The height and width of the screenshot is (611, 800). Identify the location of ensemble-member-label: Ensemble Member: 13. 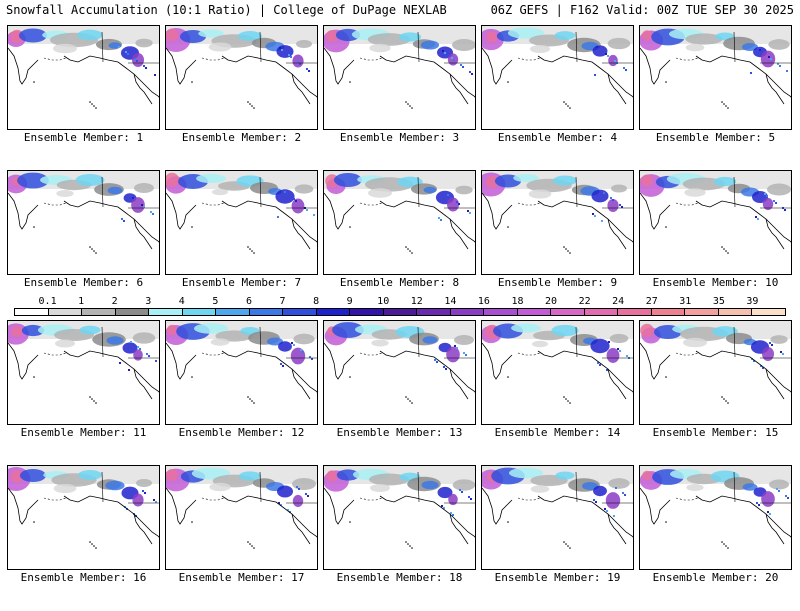
(399, 432).